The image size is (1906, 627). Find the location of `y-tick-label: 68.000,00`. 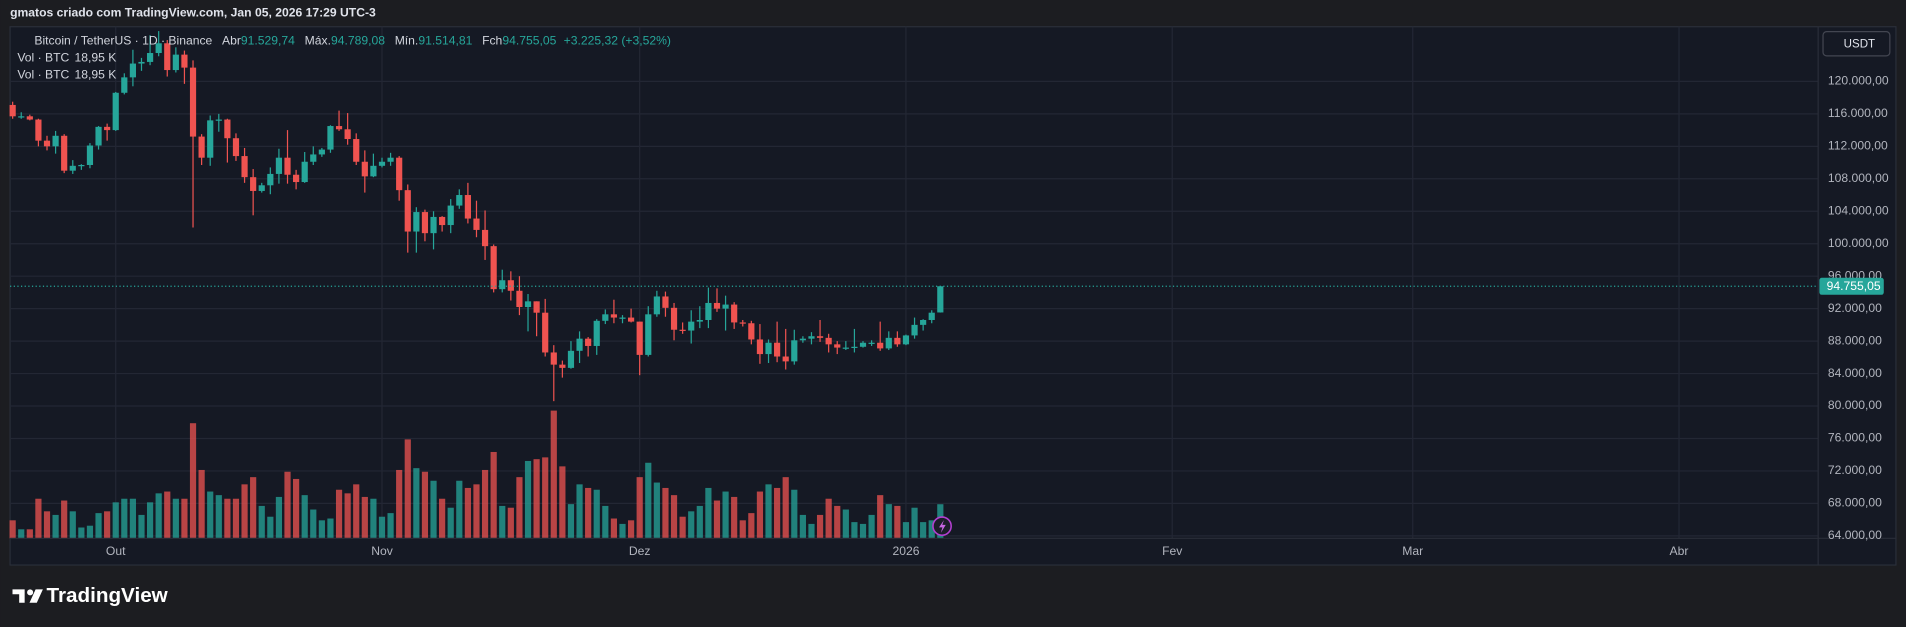

y-tick-label: 68.000,00 is located at coordinates (1855, 503).